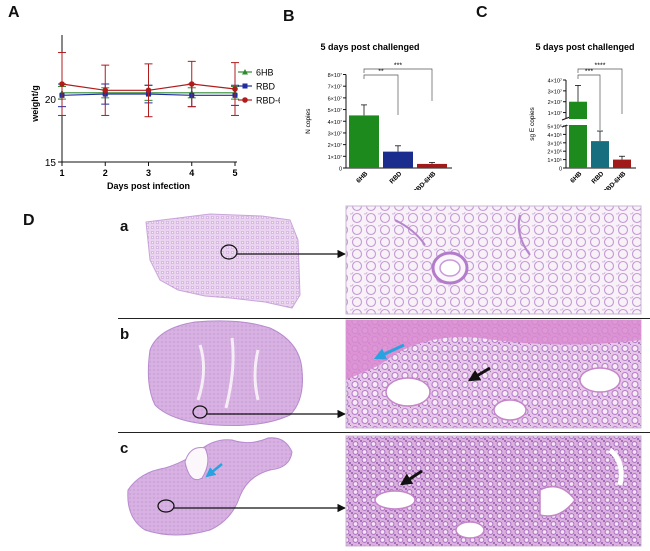 This screenshot has height=551, width=650. Describe the element at coordinates (389, 351) in the screenshot. I see `blue-arrow-b` at that location.